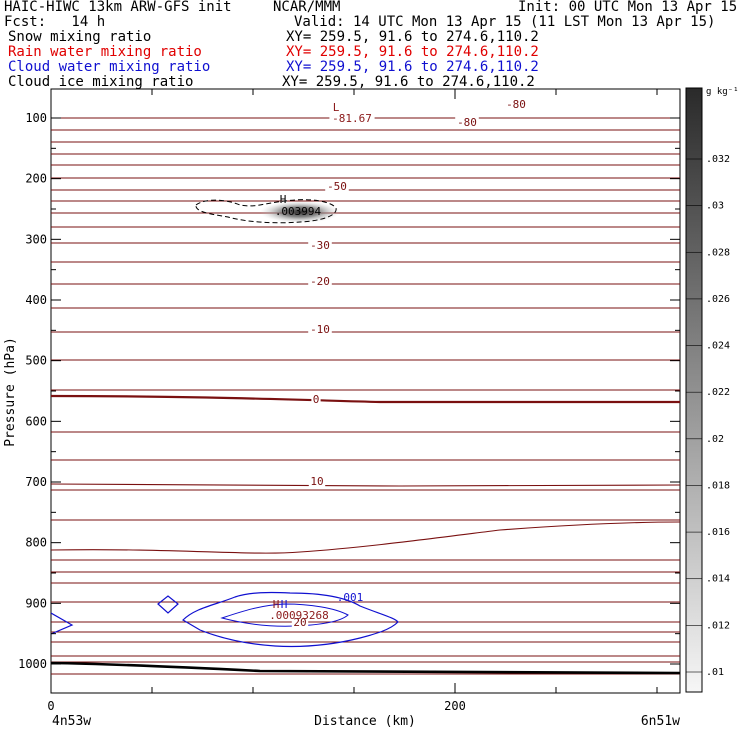 The image size is (740, 740). Describe the element at coordinates (168, 604) in the screenshot. I see `cloud-water-cell` at that location.